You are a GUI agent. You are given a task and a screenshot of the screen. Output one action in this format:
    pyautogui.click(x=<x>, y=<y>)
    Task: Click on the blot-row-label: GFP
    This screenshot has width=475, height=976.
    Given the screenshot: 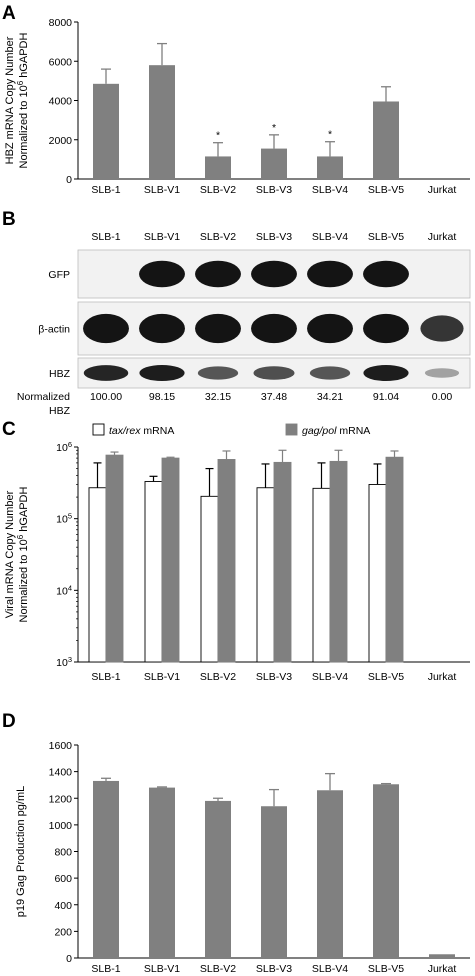 What is the action you would take?
    pyautogui.click(x=59, y=275)
    